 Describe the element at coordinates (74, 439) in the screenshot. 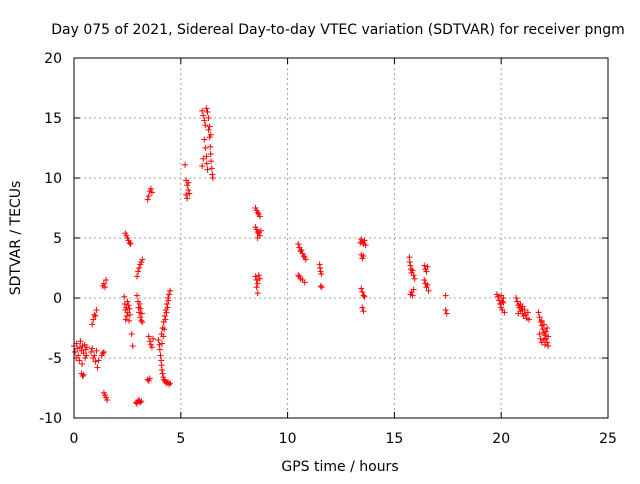

I see `x-tick-label: 0` at that location.